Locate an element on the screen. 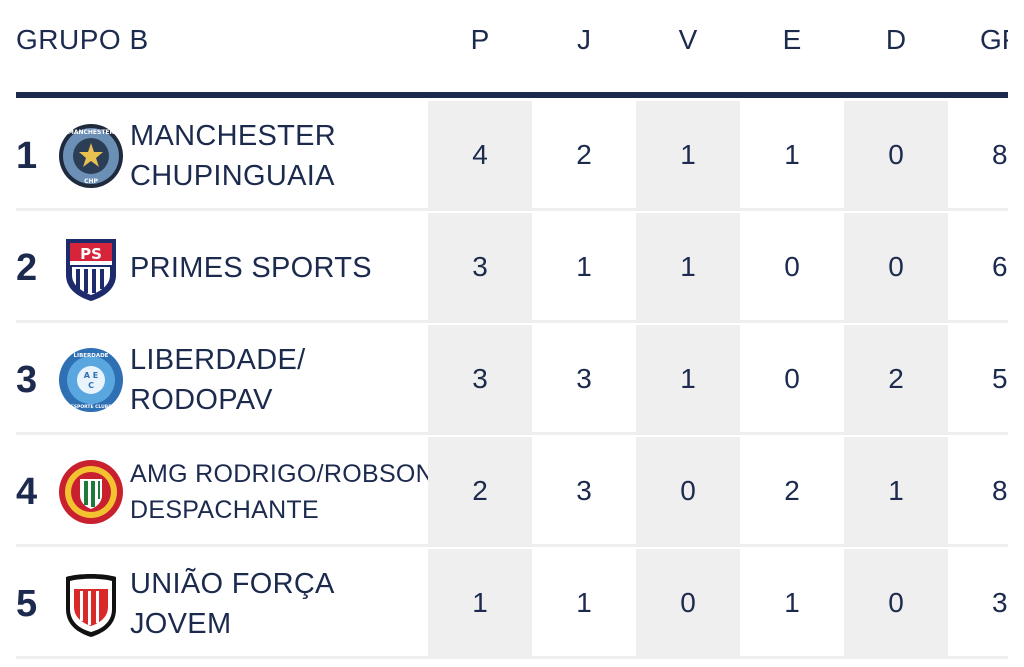 Image resolution: width=1024 pixels, height=667 pixels. amg-crest-icon is located at coordinates (91, 492).